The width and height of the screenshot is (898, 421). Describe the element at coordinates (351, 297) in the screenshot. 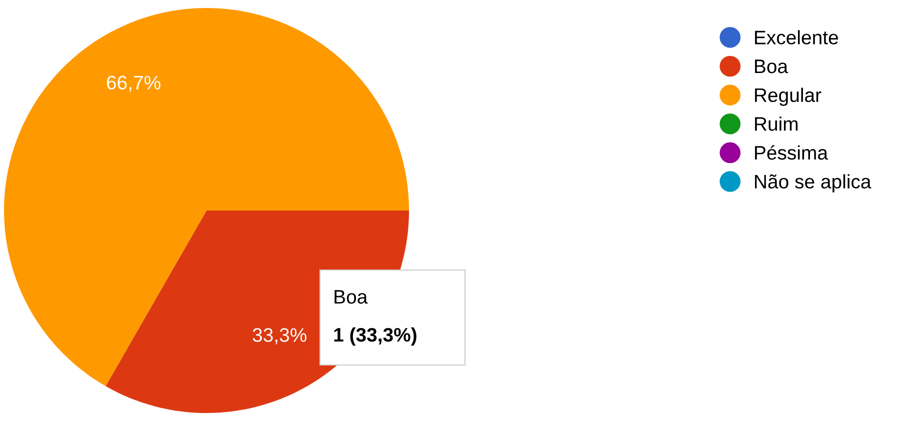

I see `text: Boa` at that location.